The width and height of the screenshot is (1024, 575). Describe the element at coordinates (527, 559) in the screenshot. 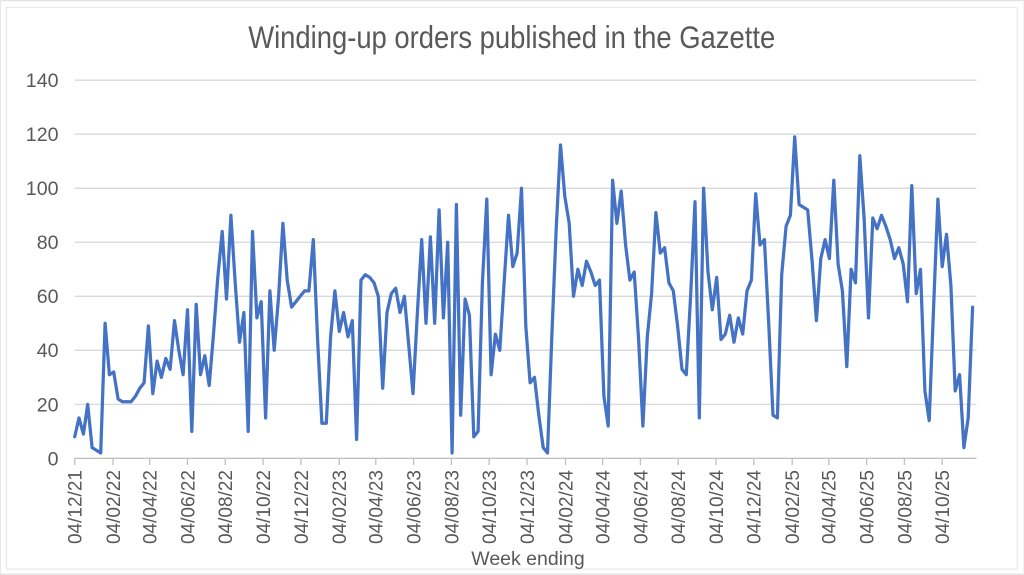

I see `svg-text: Week ending` at that location.